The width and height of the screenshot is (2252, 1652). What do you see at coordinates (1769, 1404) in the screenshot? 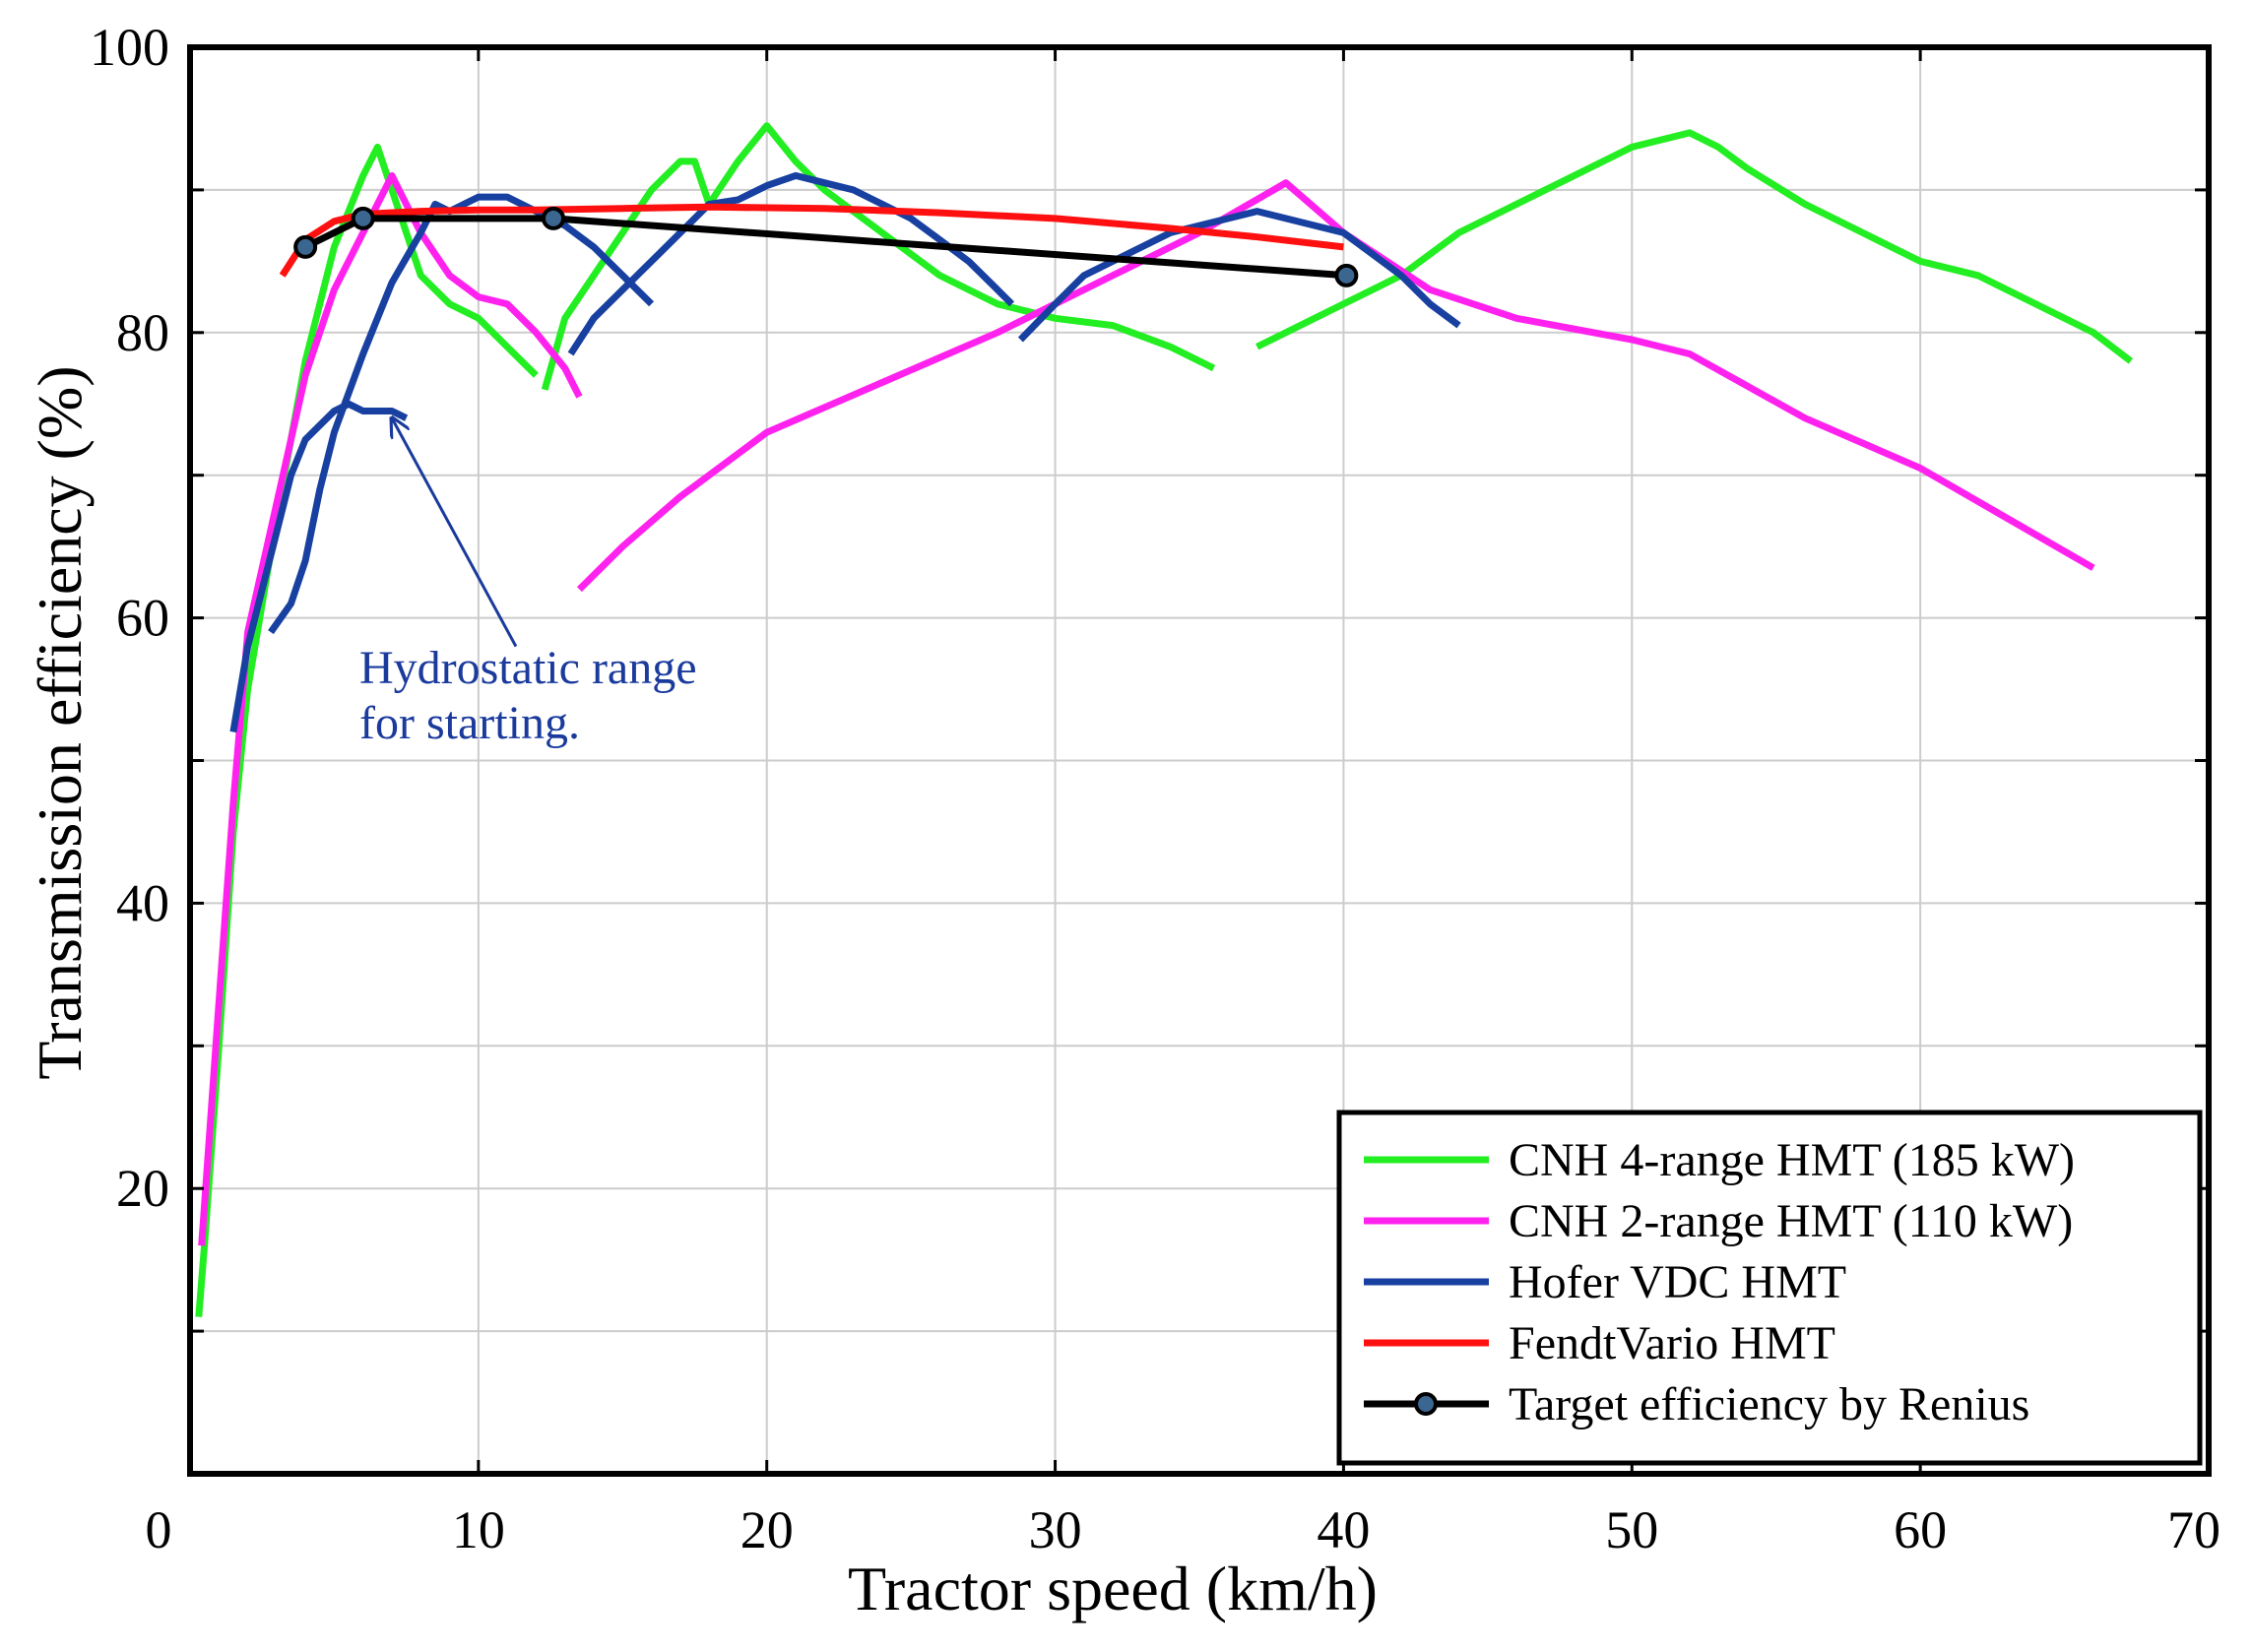
I see `legend-label: Target efficiency by Renius` at bounding box center [1769, 1404].